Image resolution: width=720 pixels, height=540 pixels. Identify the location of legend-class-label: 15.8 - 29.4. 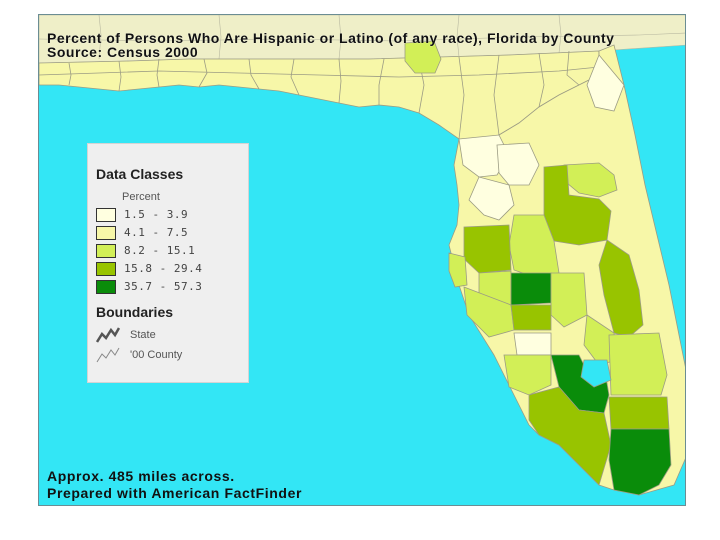
(163, 268).